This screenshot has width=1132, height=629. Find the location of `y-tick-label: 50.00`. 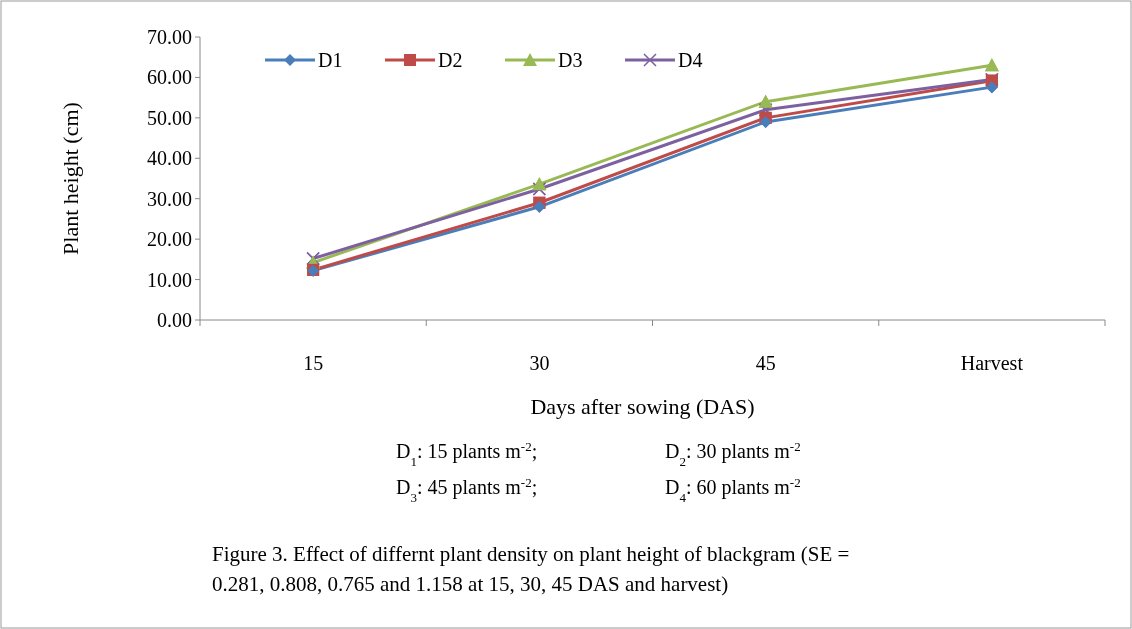

y-tick-label: 50.00 is located at coordinates (169, 117).